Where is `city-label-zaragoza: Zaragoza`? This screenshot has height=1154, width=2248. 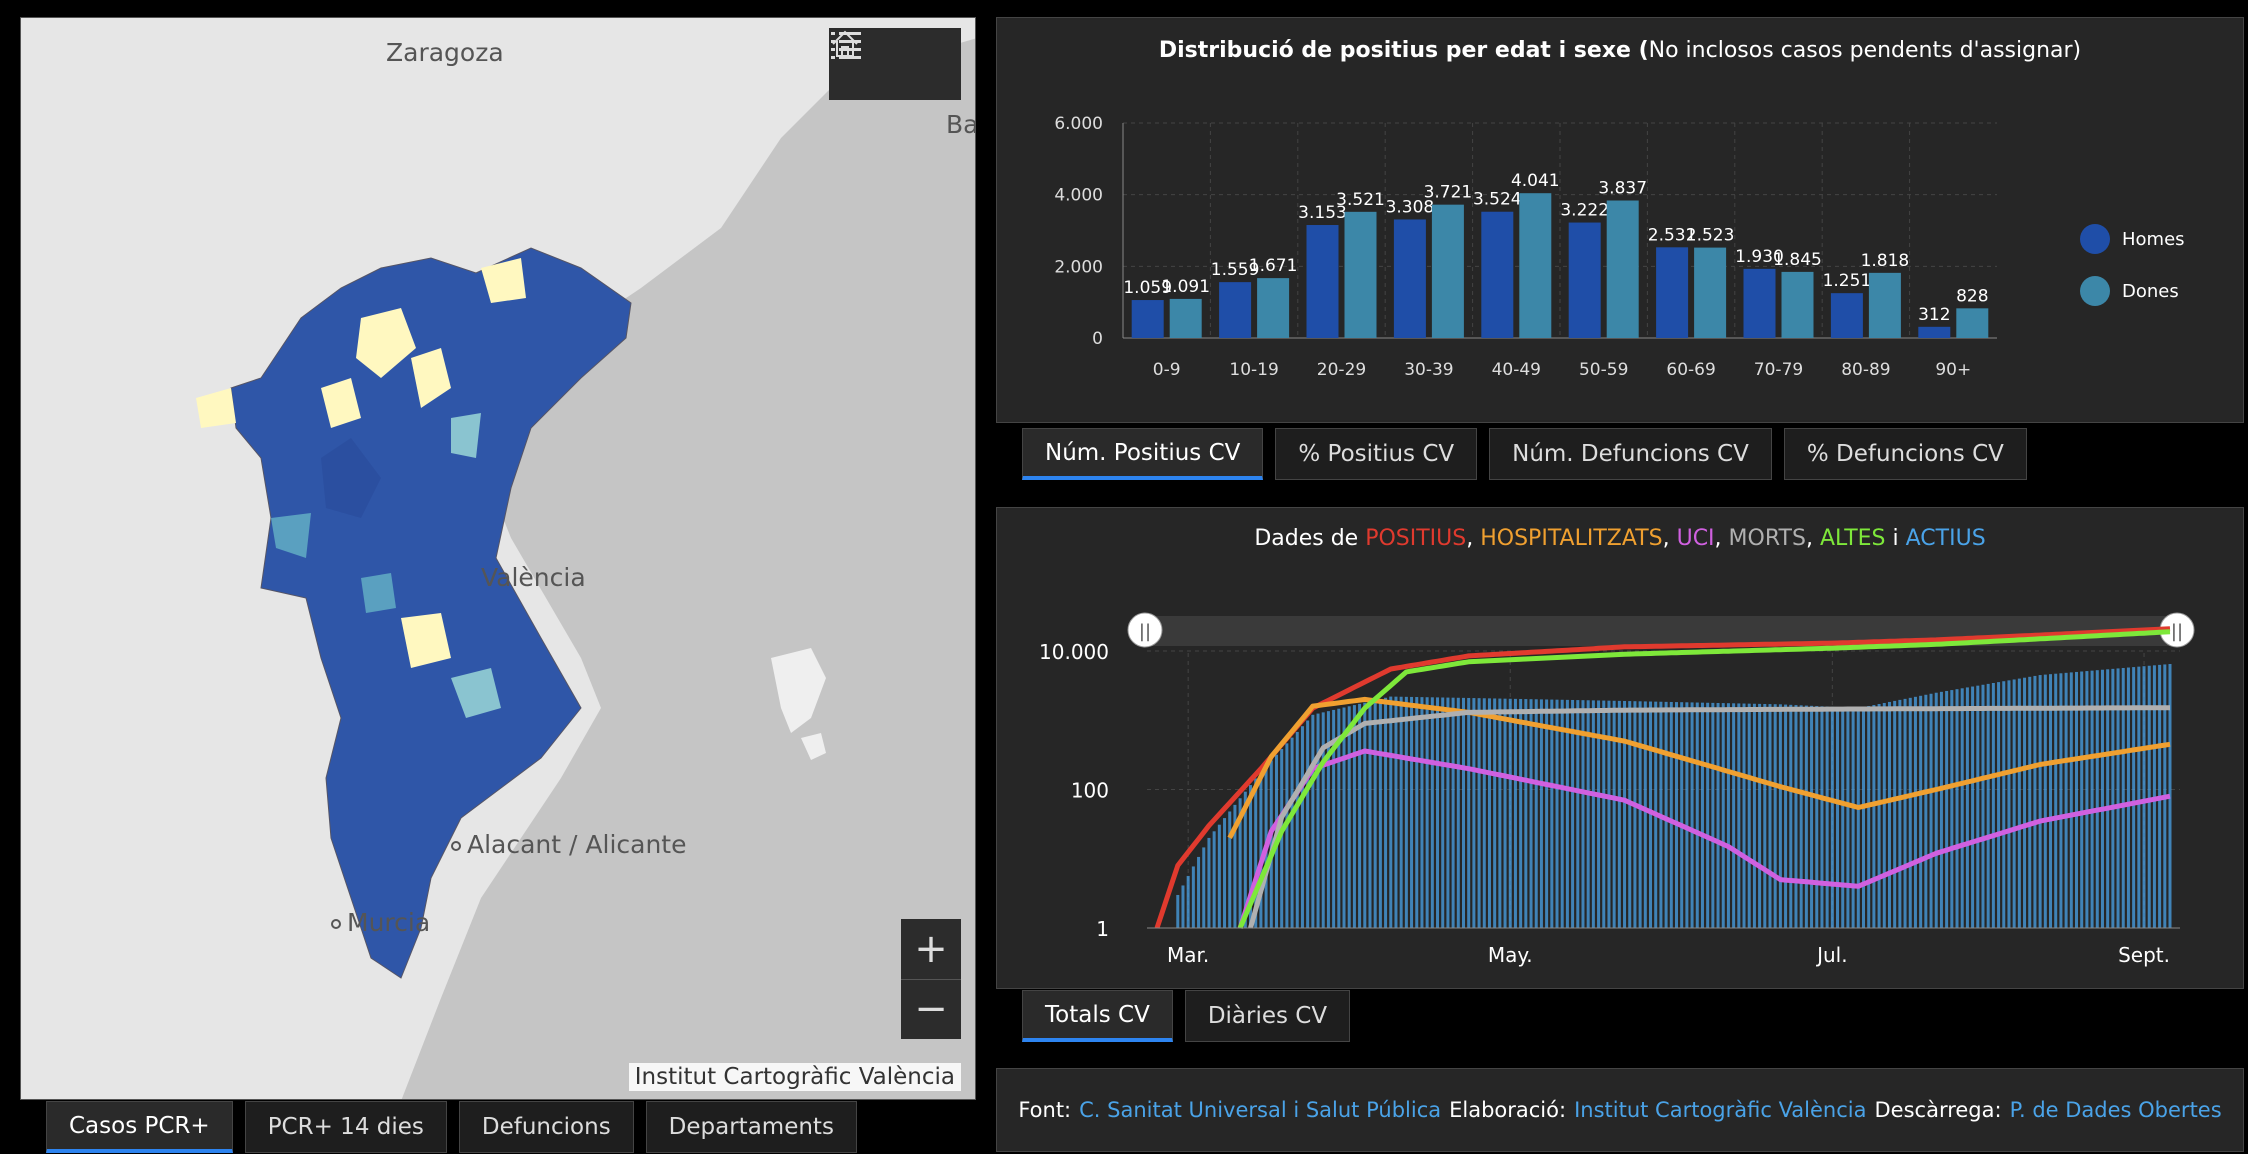
city-label-zaragoza: Zaragoza is located at coordinates (445, 52).